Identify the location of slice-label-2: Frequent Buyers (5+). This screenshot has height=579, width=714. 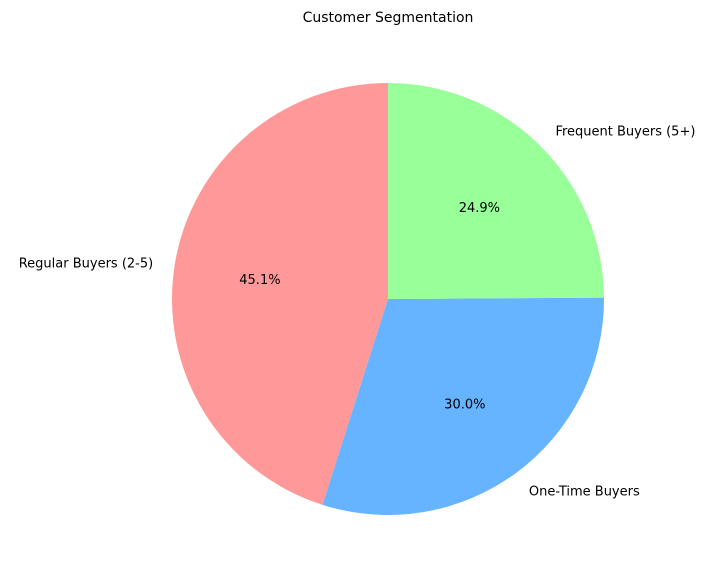
(625, 131).